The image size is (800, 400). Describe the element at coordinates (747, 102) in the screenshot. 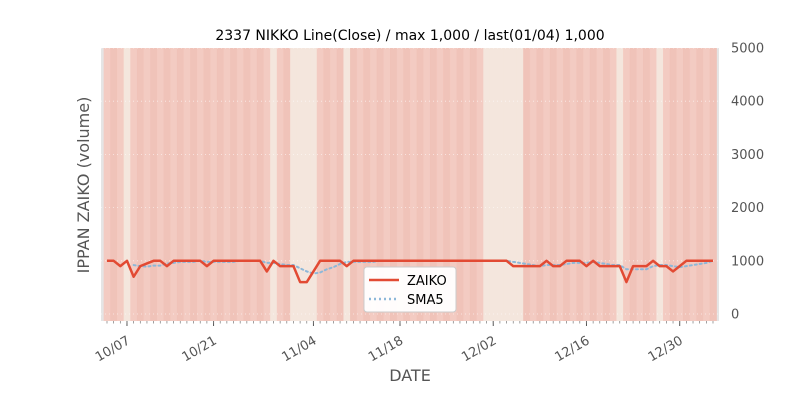

I see `y-tick-label: 4000` at that location.